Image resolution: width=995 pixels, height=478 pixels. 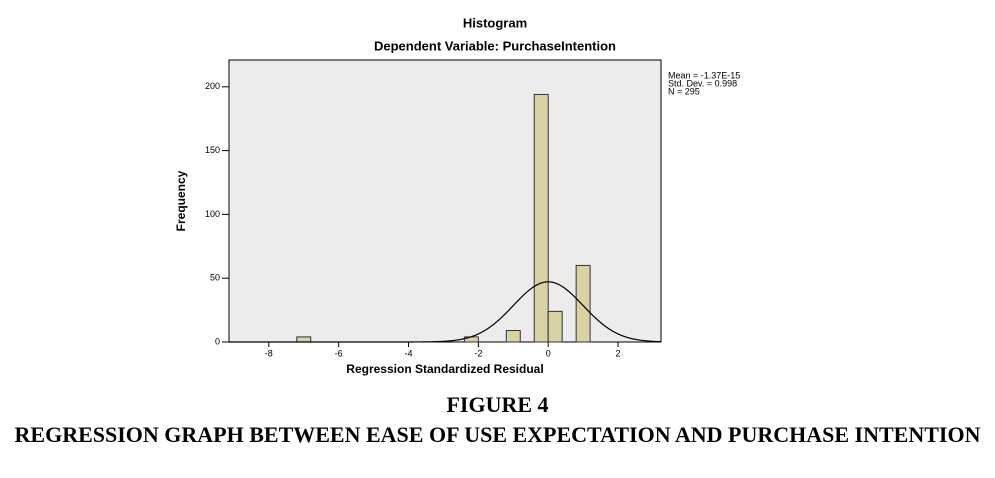 I want to click on x-tick-label: -4, so click(x=408, y=353).